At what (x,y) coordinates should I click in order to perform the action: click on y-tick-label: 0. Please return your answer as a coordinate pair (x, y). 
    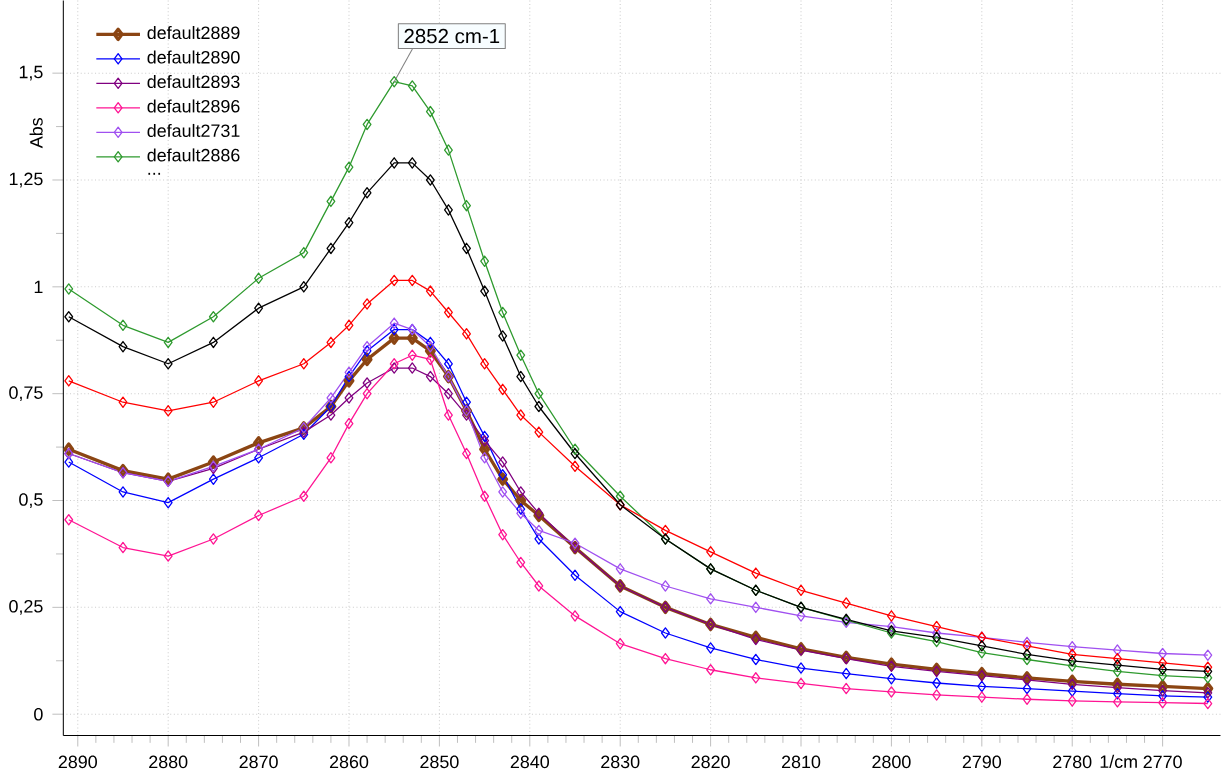
    Looking at the image, I should click on (38, 714).